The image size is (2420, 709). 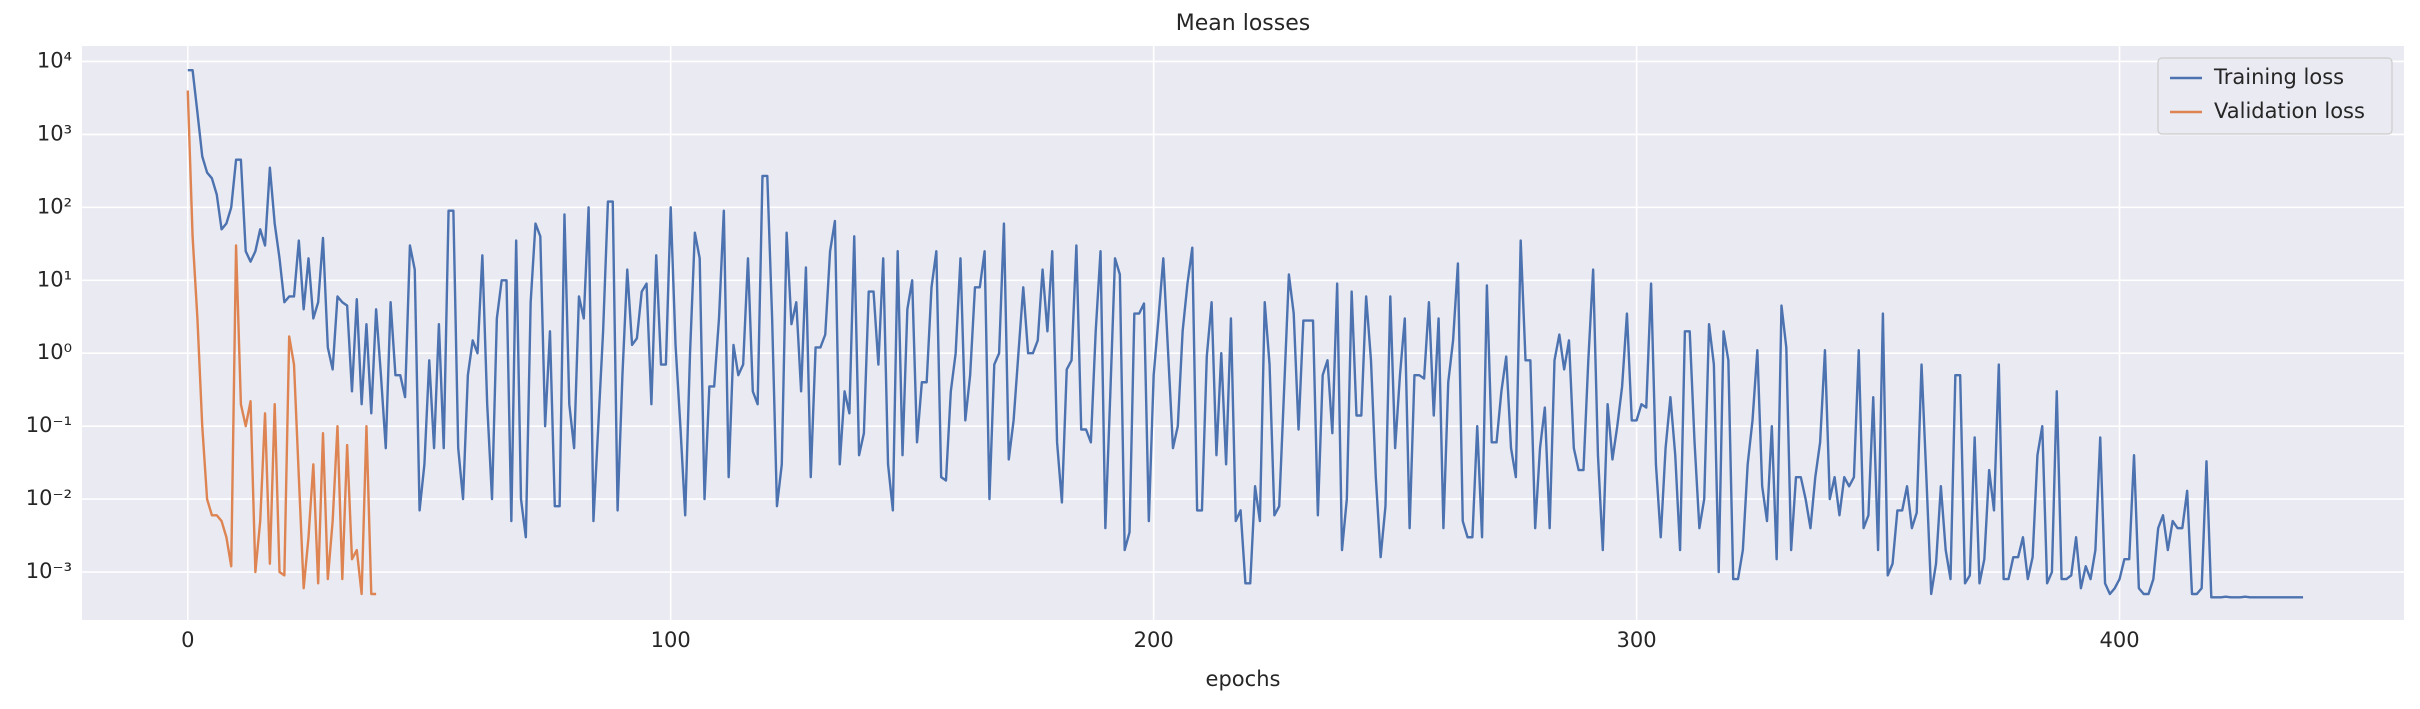 What do you see at coordinates (54, 133) in the screenshot?
I see `y-tick-label: 10³` at bounding box center [54, 133].